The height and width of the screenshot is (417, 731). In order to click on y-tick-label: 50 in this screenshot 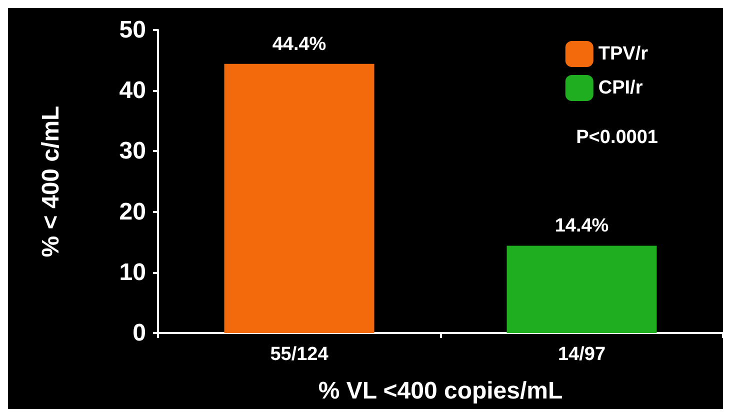, I will do `click(132, 30)`.